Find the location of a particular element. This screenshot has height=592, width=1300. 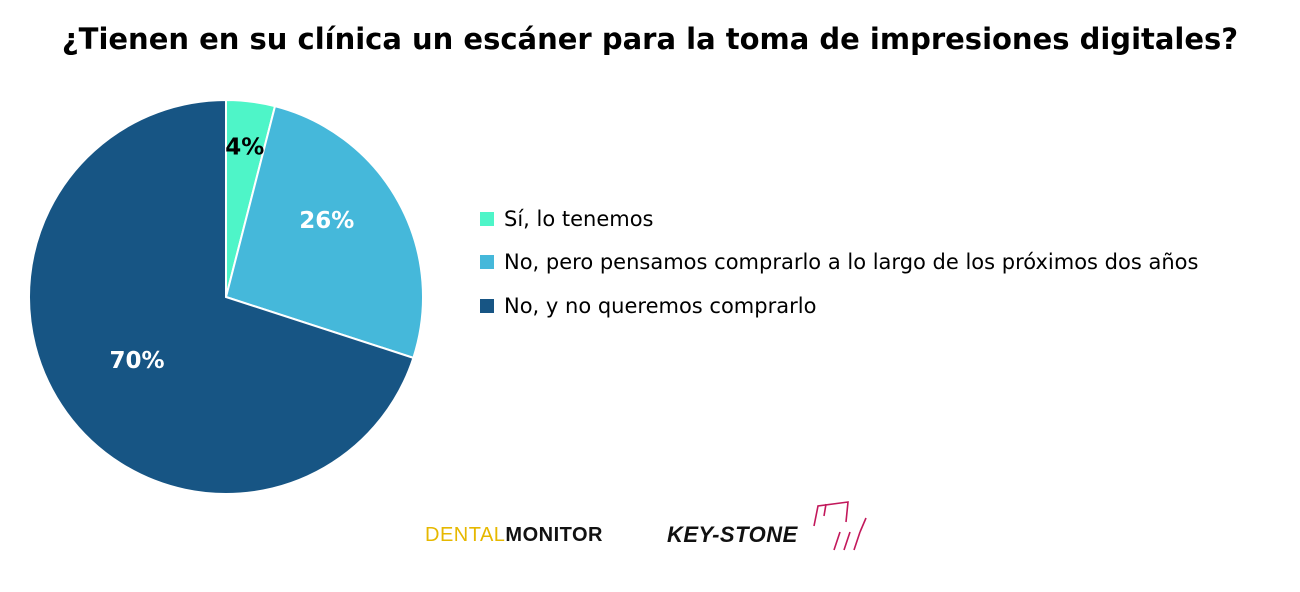

keystone-logo: KEY-STONE is located at coordinates (732, 534).